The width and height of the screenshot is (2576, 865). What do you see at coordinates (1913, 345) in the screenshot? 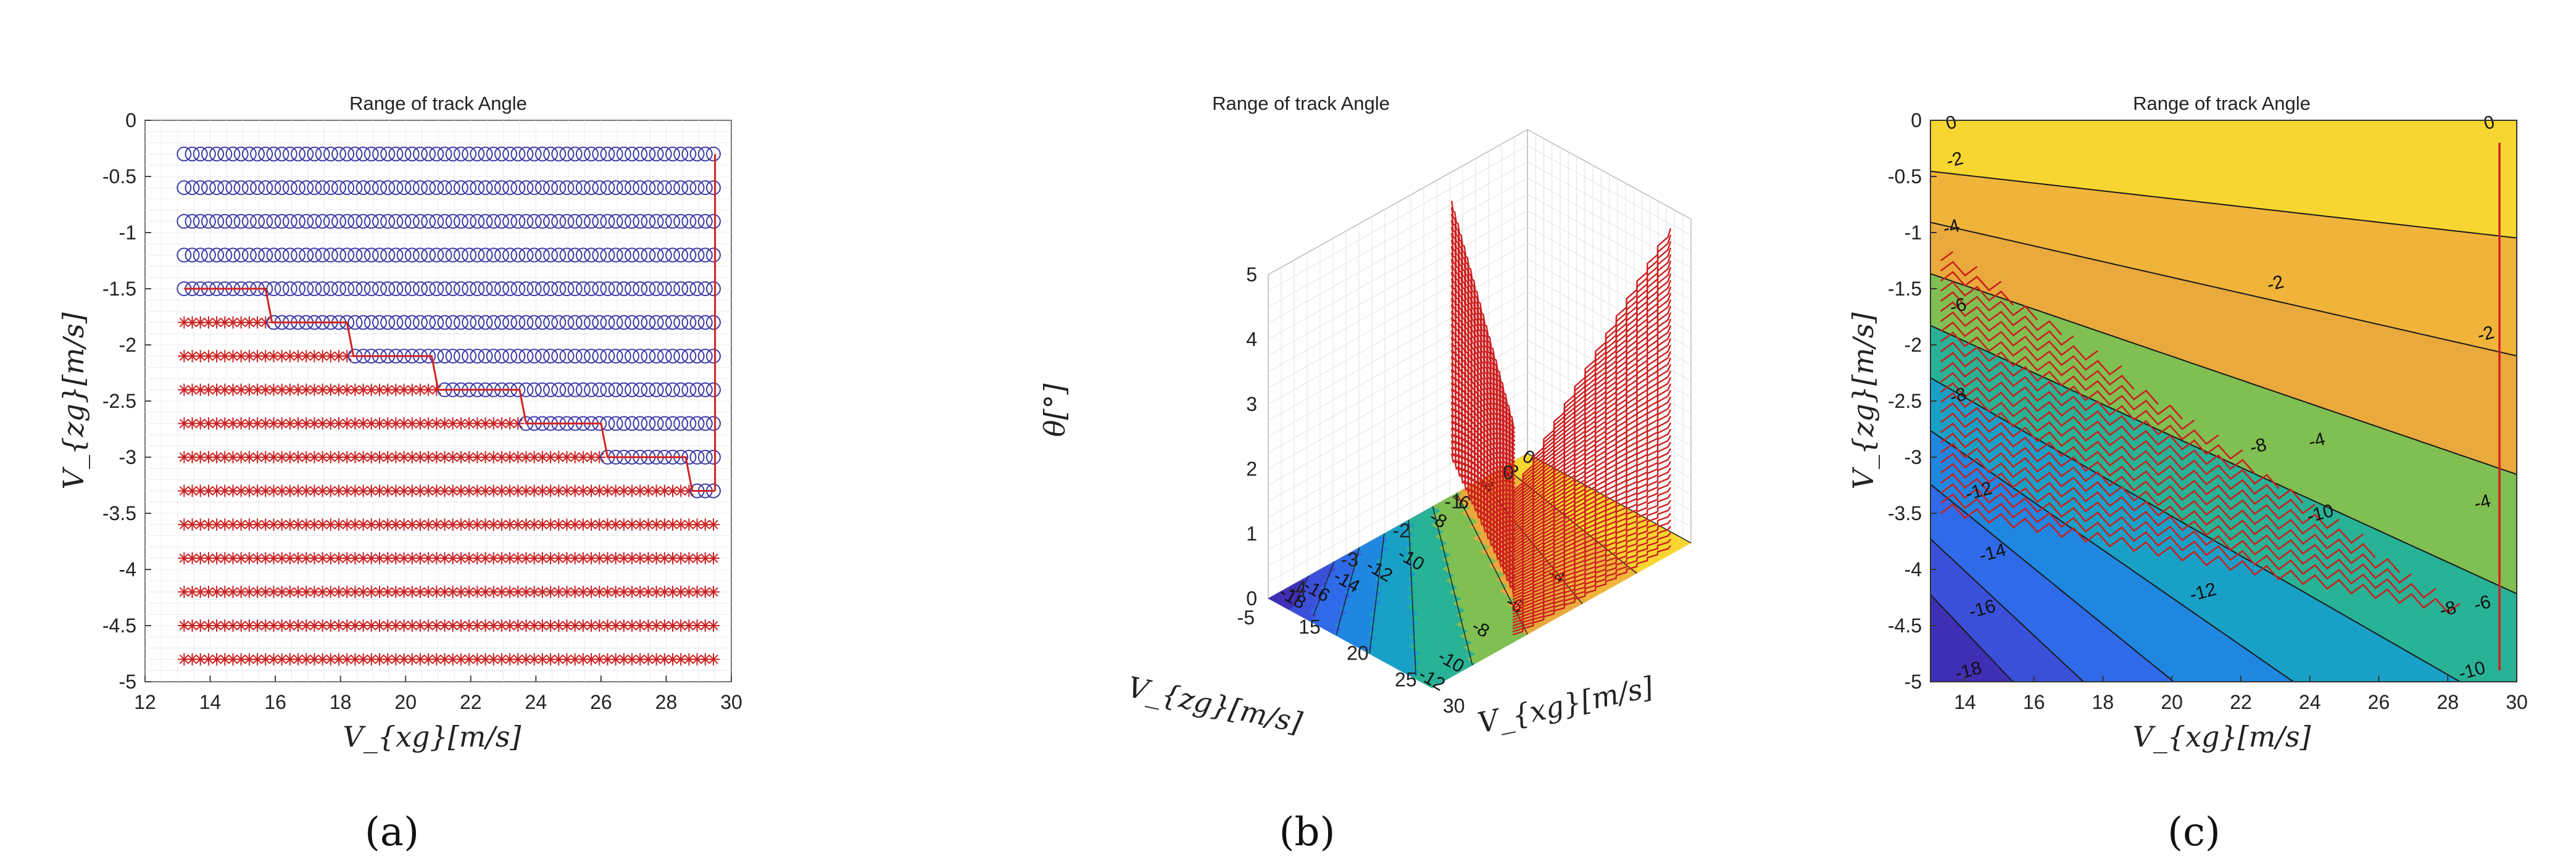
I see `y-tick-label: -2` at bounding box center [1913, 345].